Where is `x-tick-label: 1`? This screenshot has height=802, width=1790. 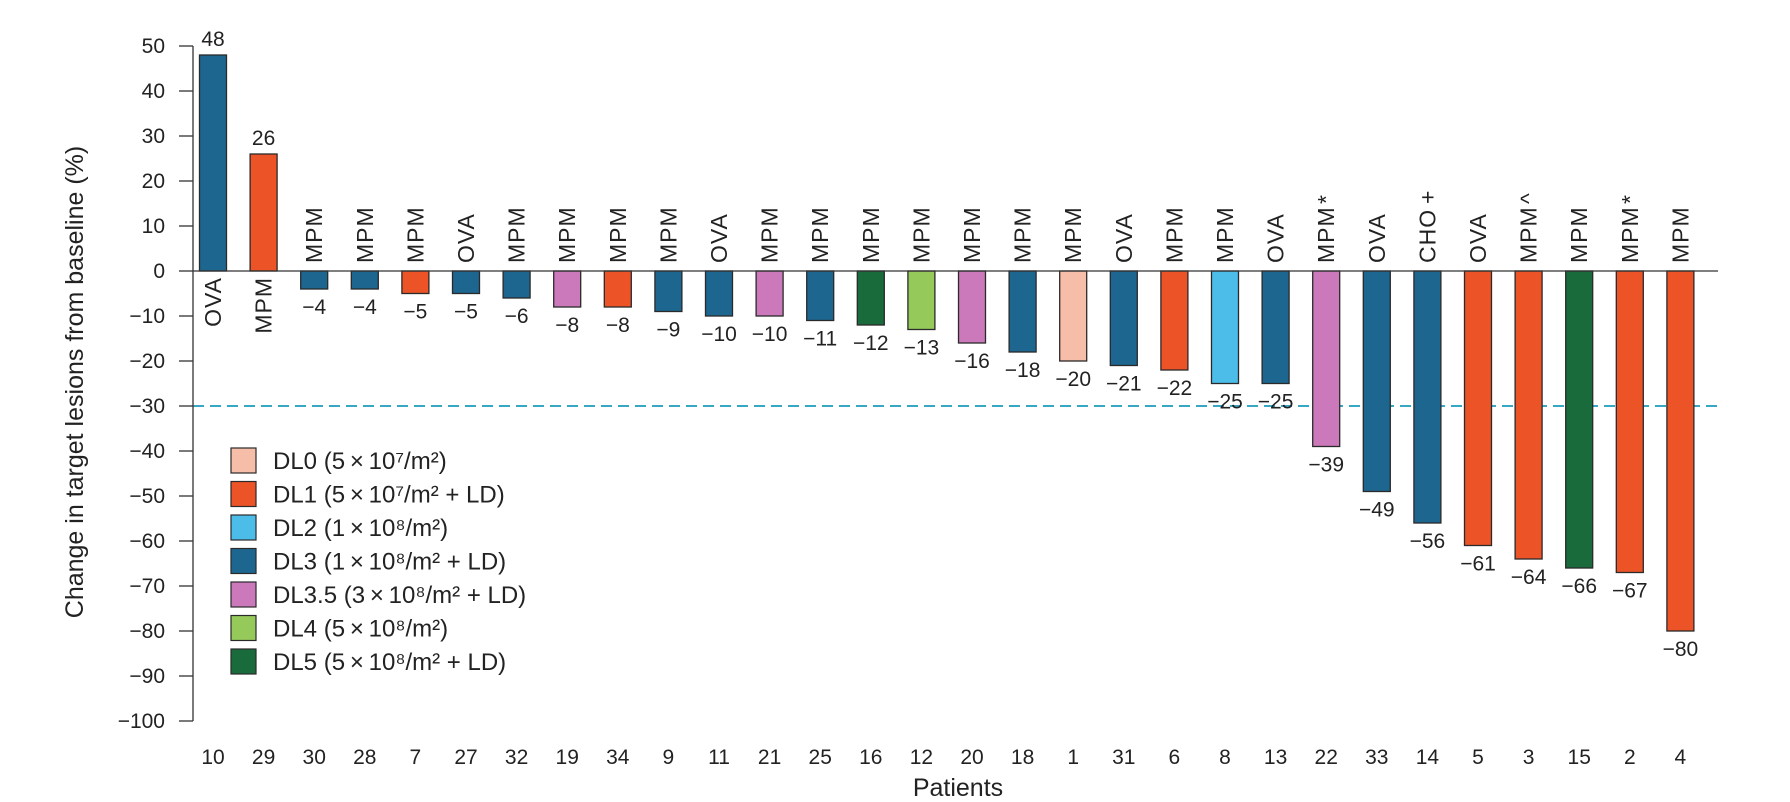 x-tick-label: 1 is located at coordinates (1073, 757).